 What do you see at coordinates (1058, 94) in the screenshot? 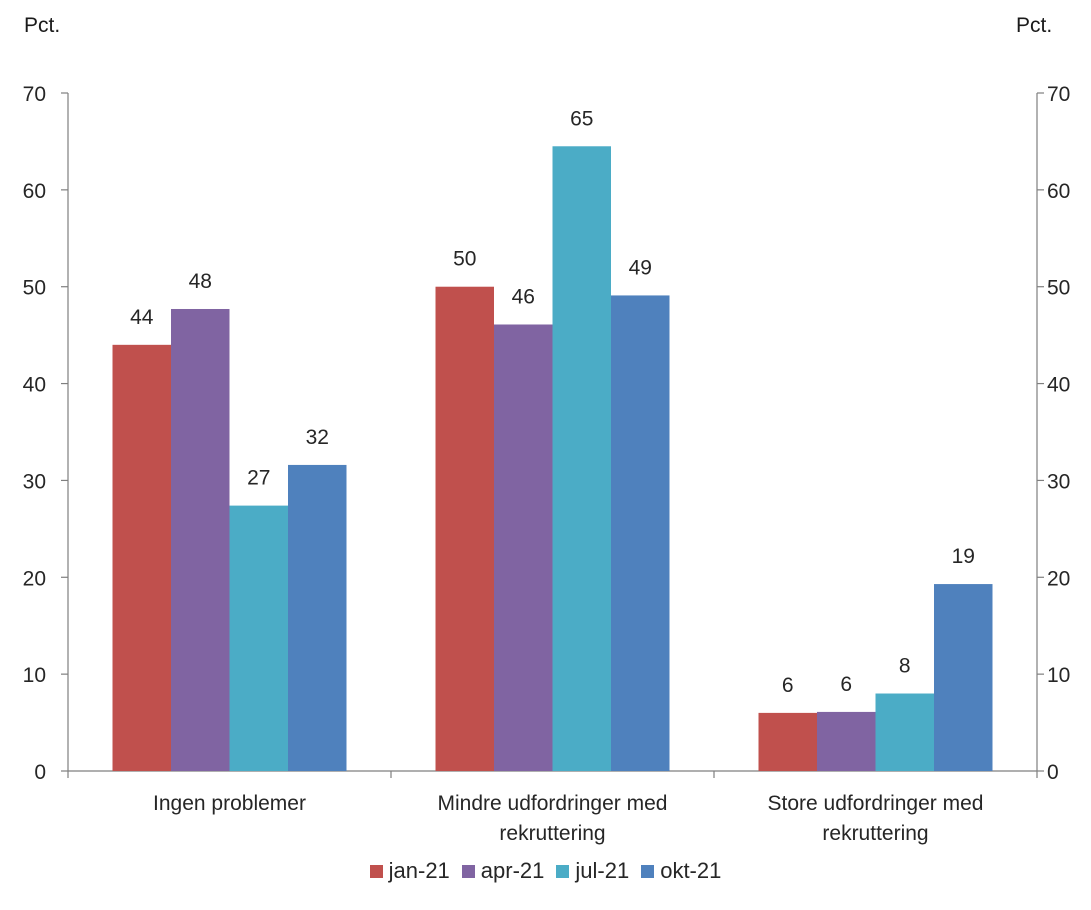
I see `y-tick-label-right: 70` at bounding box center [1058, 94].